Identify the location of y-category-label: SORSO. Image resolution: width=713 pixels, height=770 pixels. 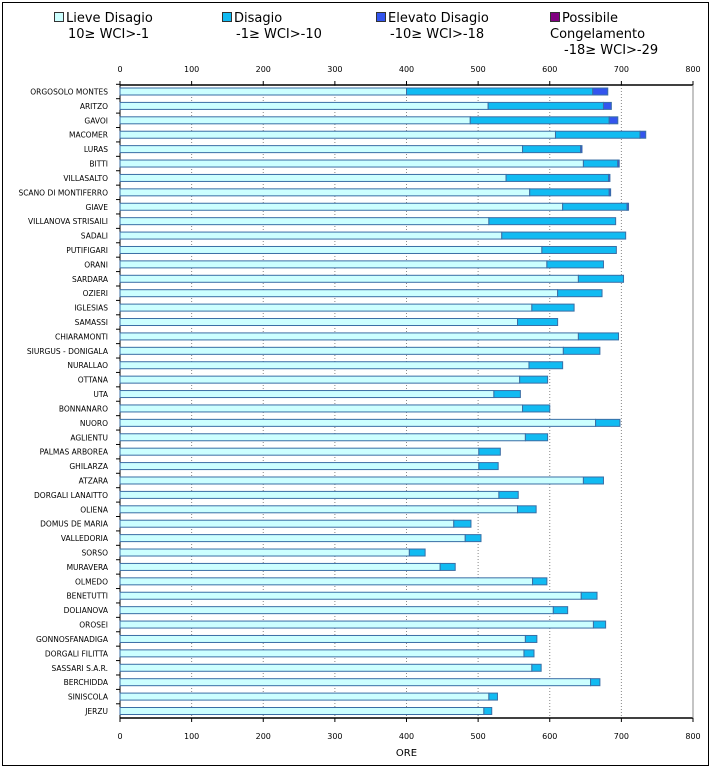
(94, 553).